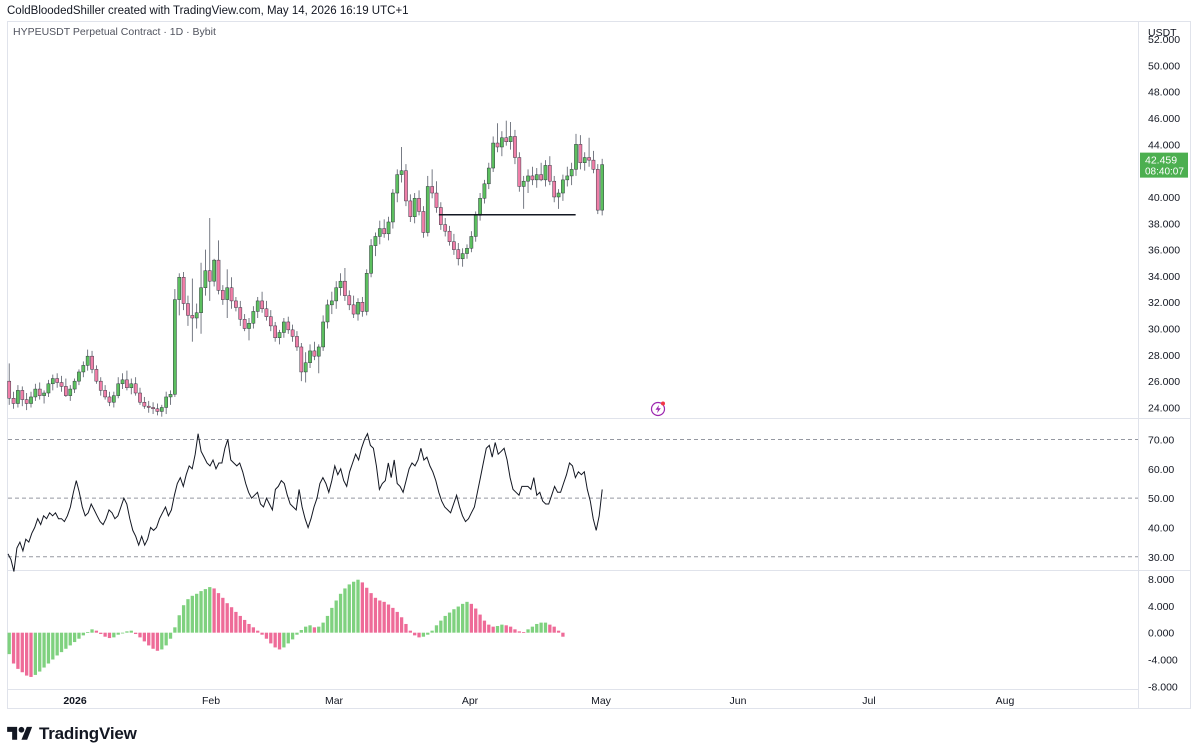  Describe the element at coordinates (1164, 66) in the screenshot. I see `price-tick-label: 50.000` at that location.